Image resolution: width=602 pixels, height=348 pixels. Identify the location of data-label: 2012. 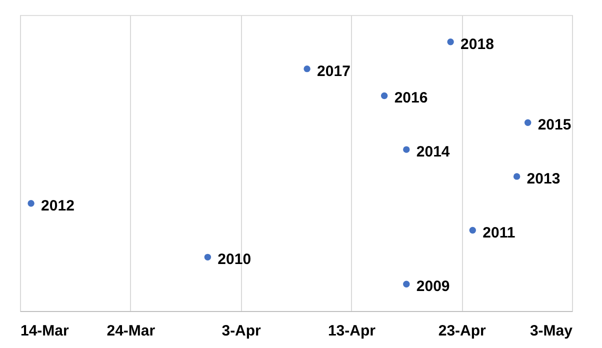
(57, 205).